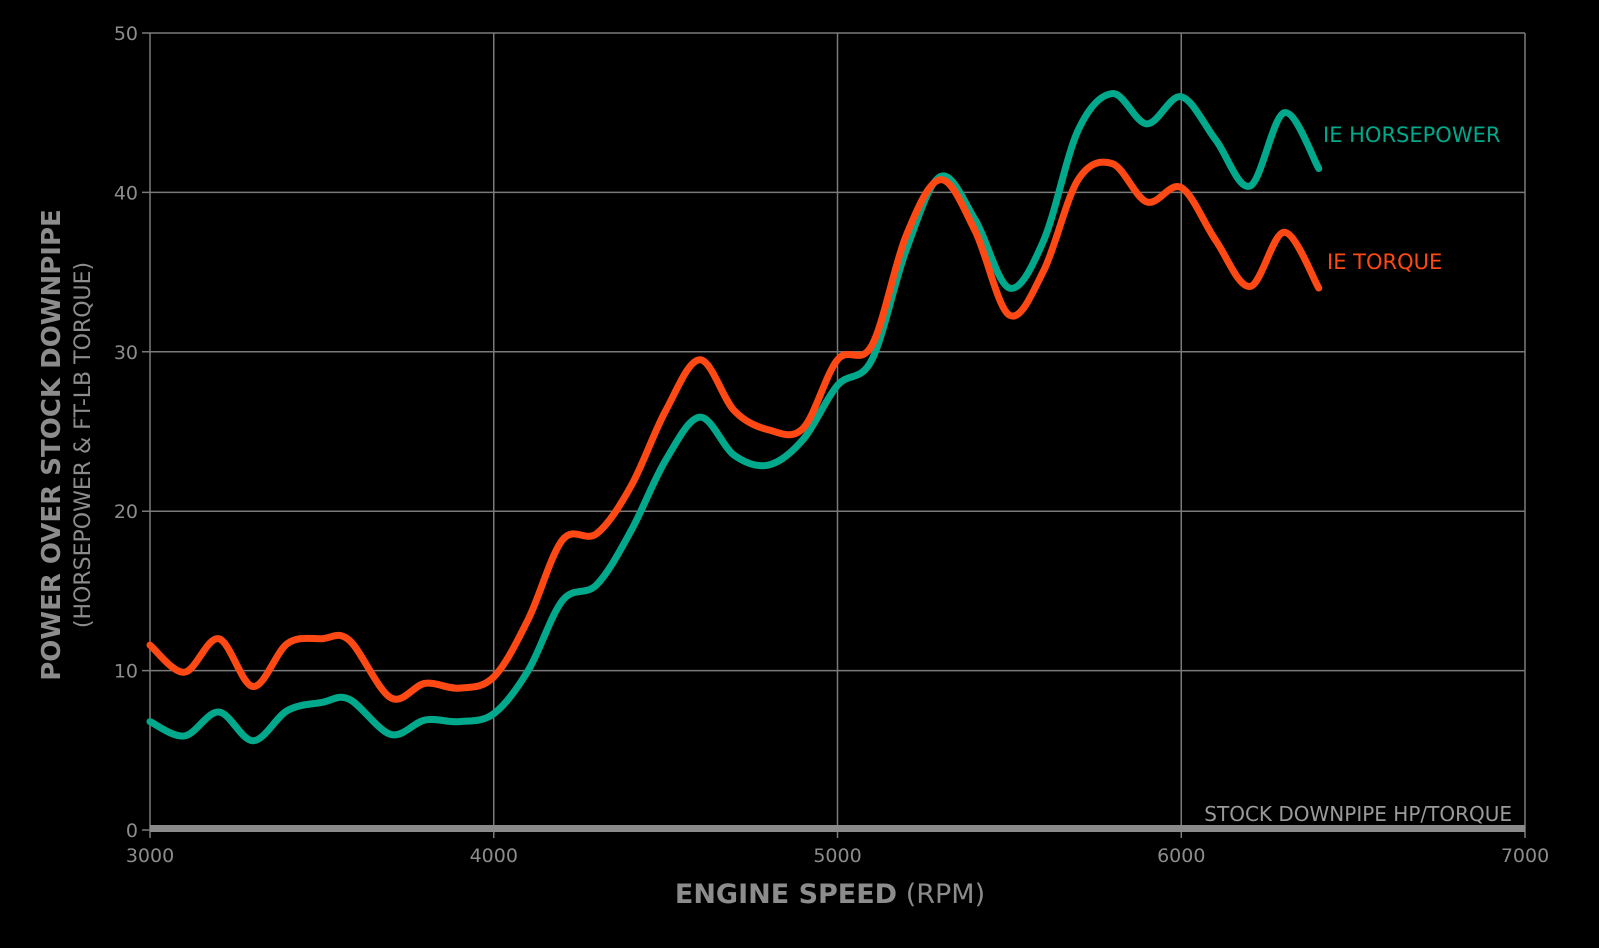 The height and width of the screenshot is (948, 1599). What do you see at coordinates (786, 894) in the screenshot?
I see `x-axis-title: ENGINE SPEED` at bounding box center [786, 894].